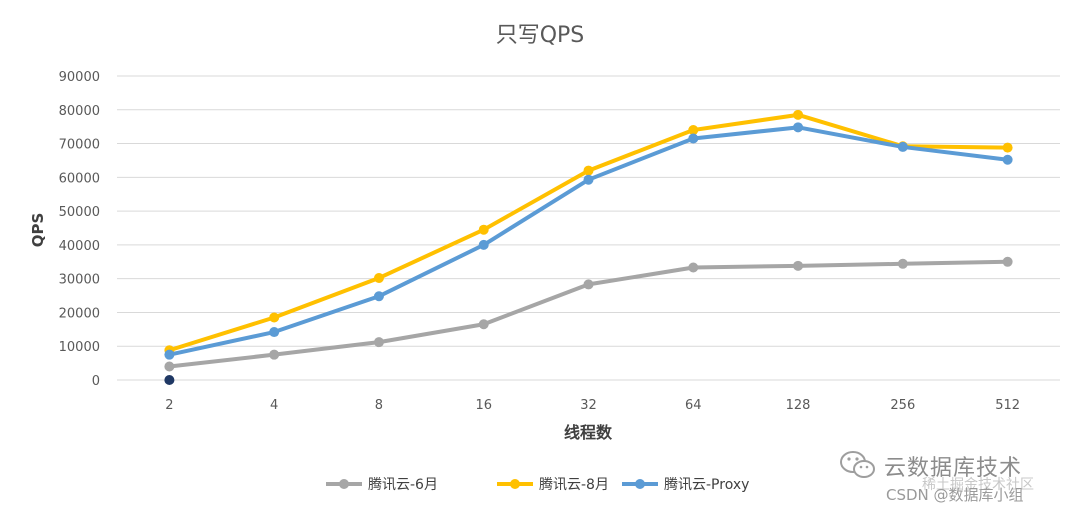 Image resolution: width=1080 pixels, height=518 pixels. I want to click on watermark-title: 云数据库技术, so click(953, 468).